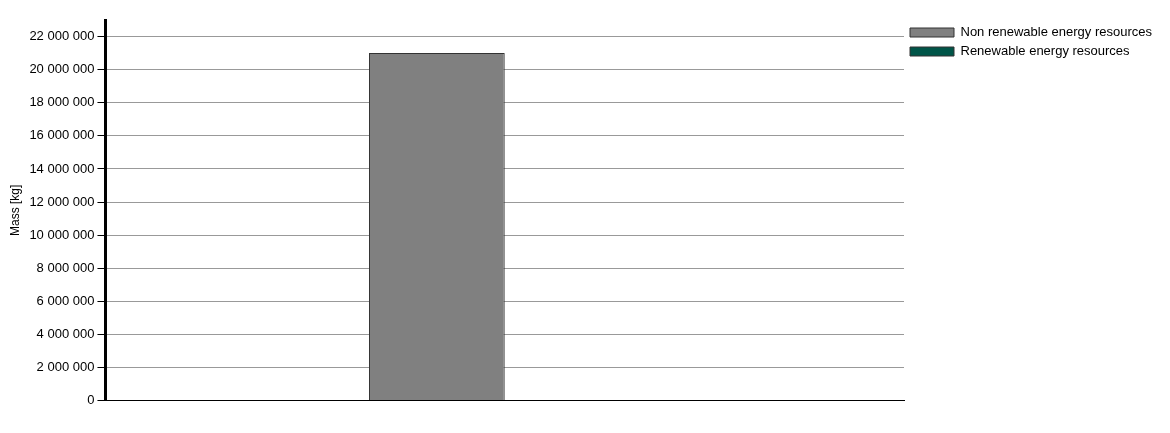  I want to click on y-tick-label: 0, so click(91, 400).